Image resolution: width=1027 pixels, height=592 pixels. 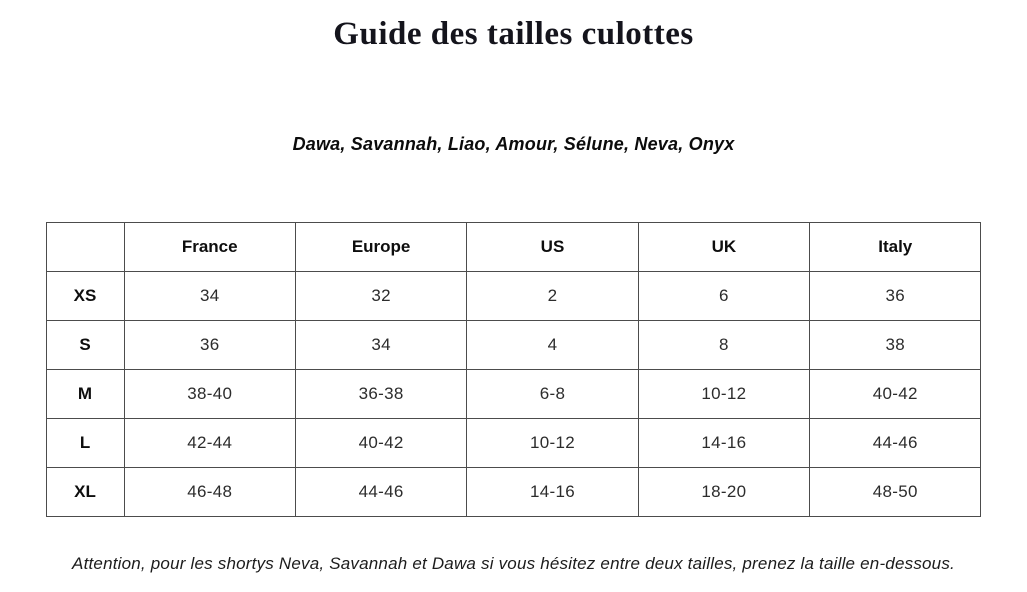 I want to click on cell-france: 34, so click(x=209, y=295).